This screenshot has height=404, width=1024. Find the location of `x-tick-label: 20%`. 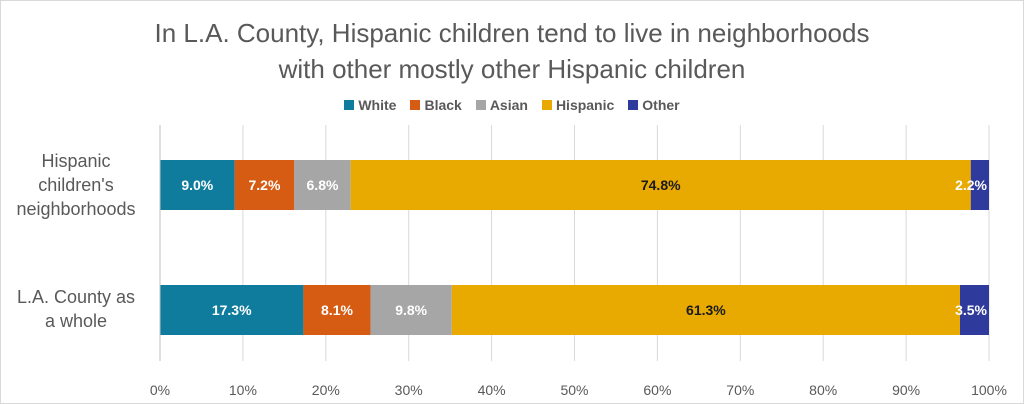

x-tick-label: 20% is located at coordinates (326, 390).